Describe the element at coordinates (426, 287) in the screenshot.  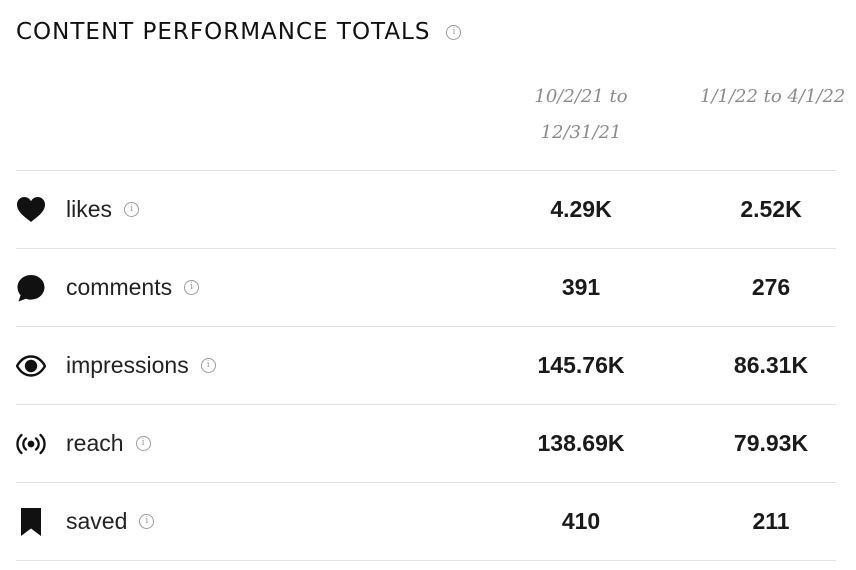
I see `table-row: comments i 391 276` at that location.